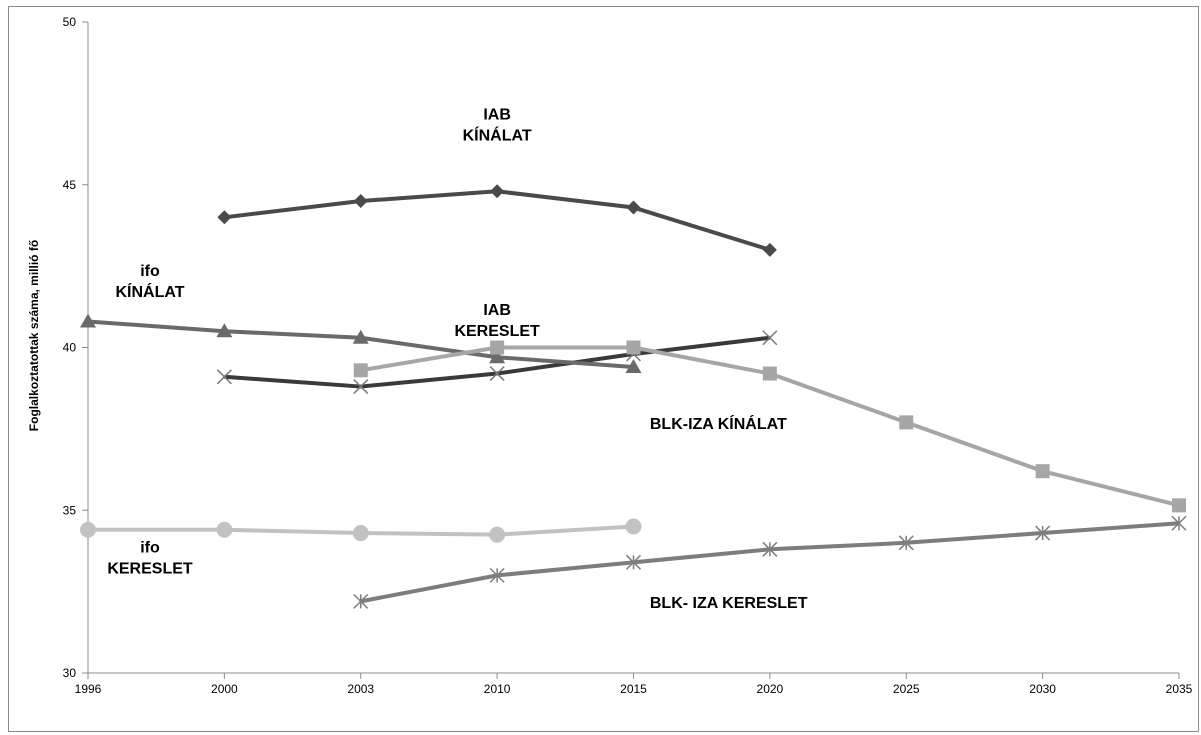  What do you see at coordinates (149, 282) in the screenshot?
I see `series-annotation: ifo KÍNÁLAT` at bounding box center [149, 282].